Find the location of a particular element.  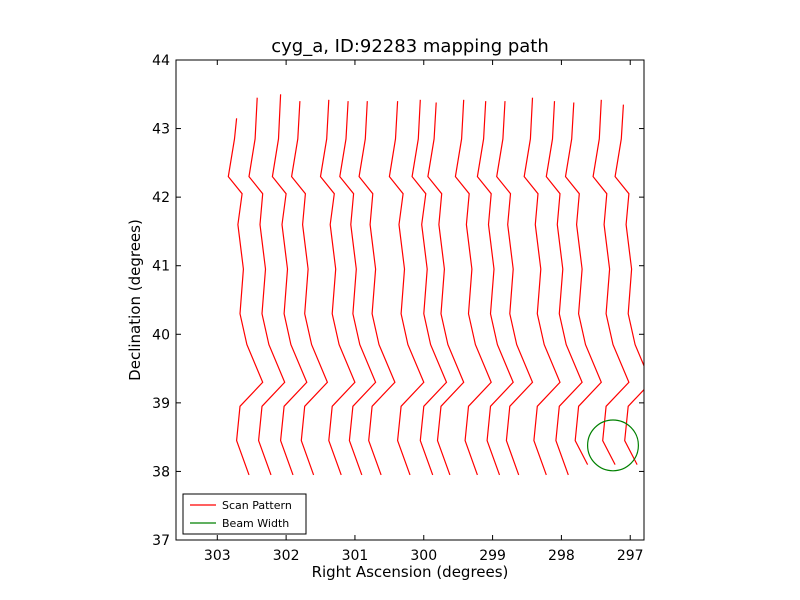

x-tick-label: 302 is located at coordinates (286, 556).